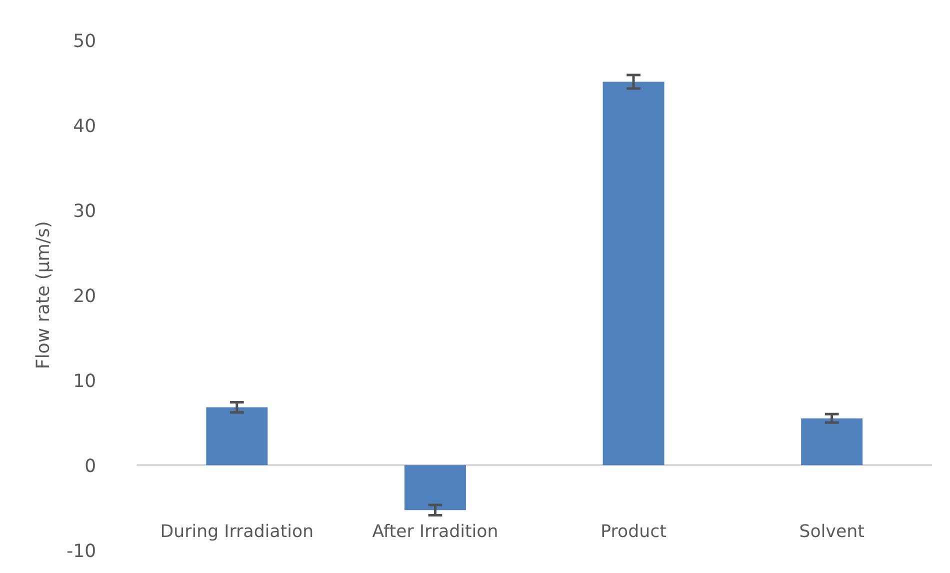  Describe the element at coordinates (81, 551) in the screenshot. I see `y-tick-label: -10` at that location.